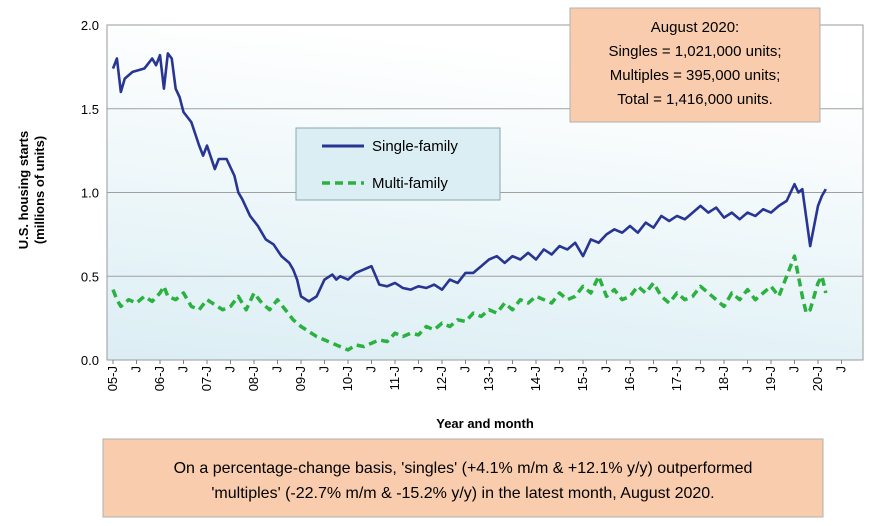 The width and height of the screenshot is (870, 526). Describe the element at coordinates (90, 276) in the screenshot. I see `y-tick-label: 0.5` at that location.